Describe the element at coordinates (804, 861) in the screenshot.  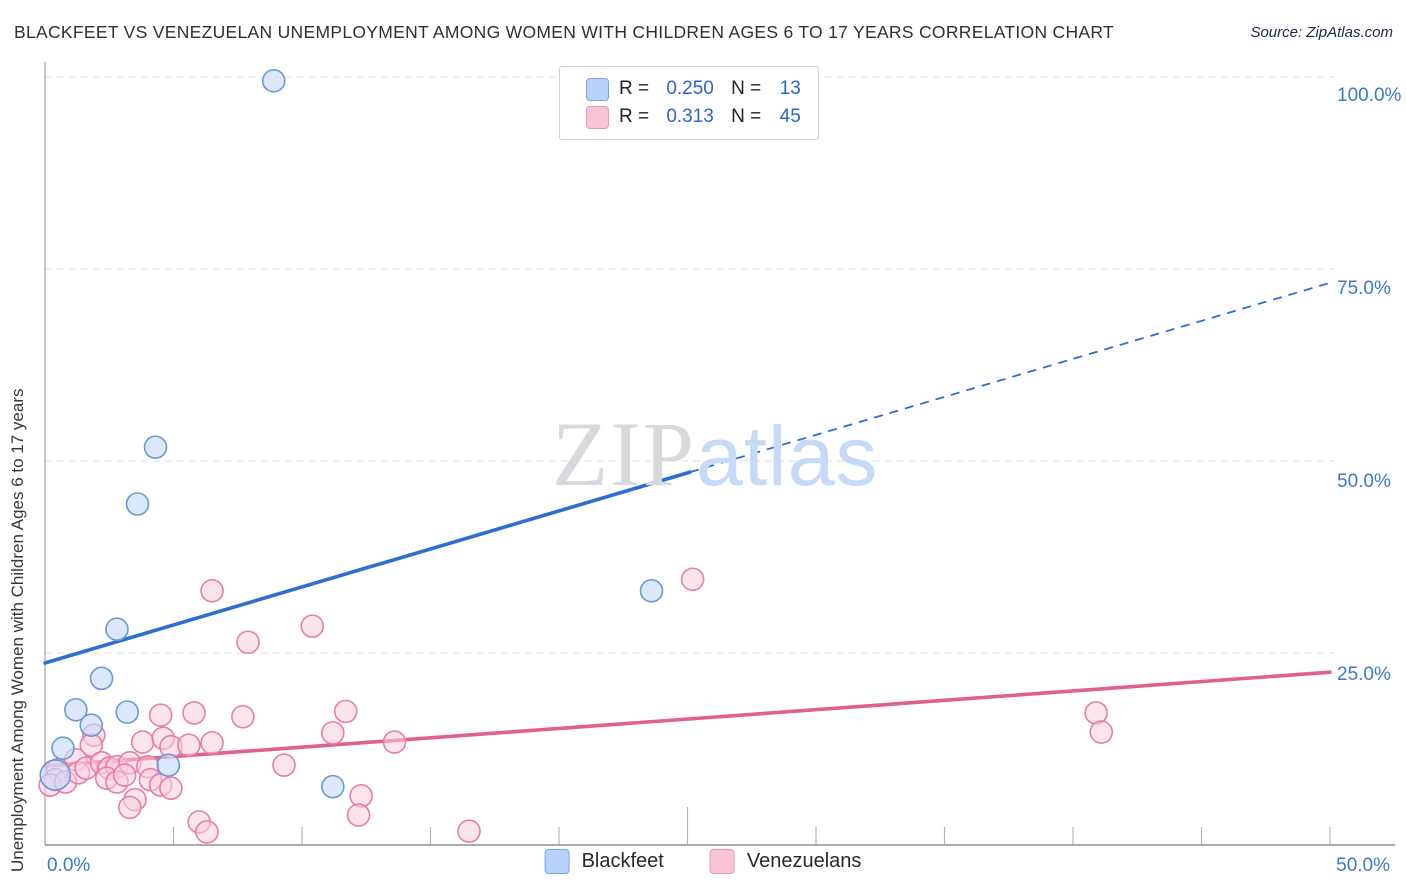
I see `legend-label-venezuelans: Venezuelans` at that location.